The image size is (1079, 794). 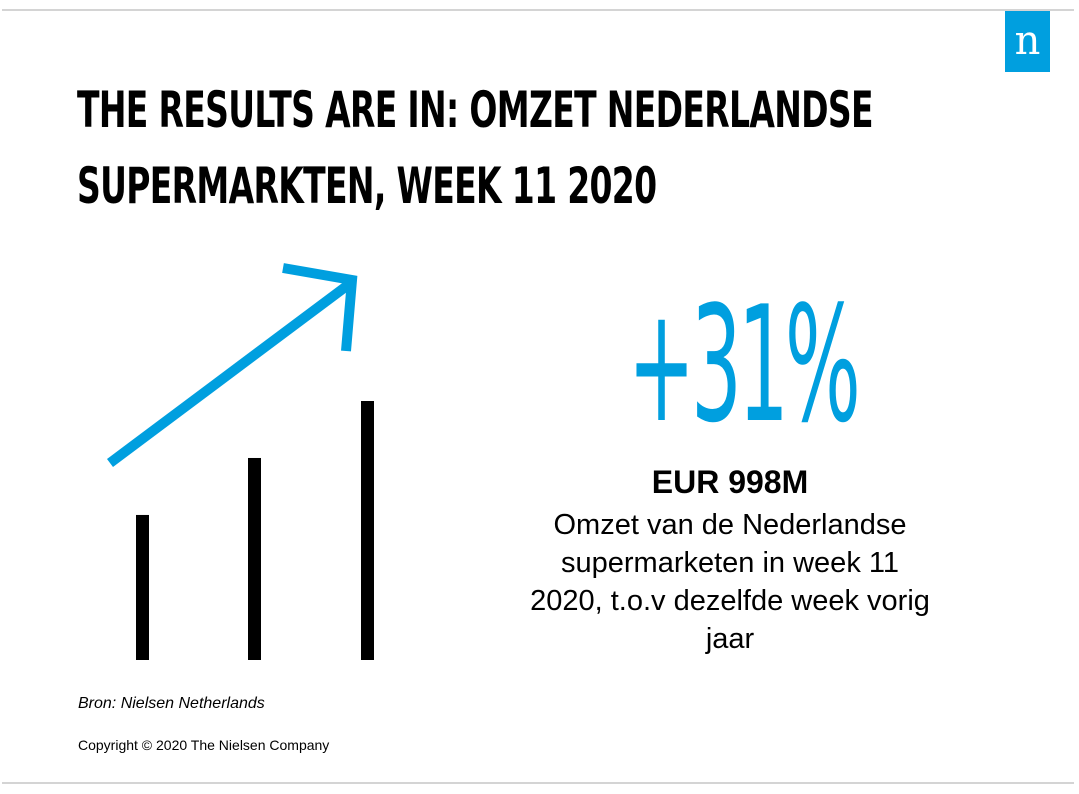 What do you see at coordinates (171, 703) in the screenshot?
I see `source-note: Bron: Nielsen Netherlands` at bounding box center [171, 703].